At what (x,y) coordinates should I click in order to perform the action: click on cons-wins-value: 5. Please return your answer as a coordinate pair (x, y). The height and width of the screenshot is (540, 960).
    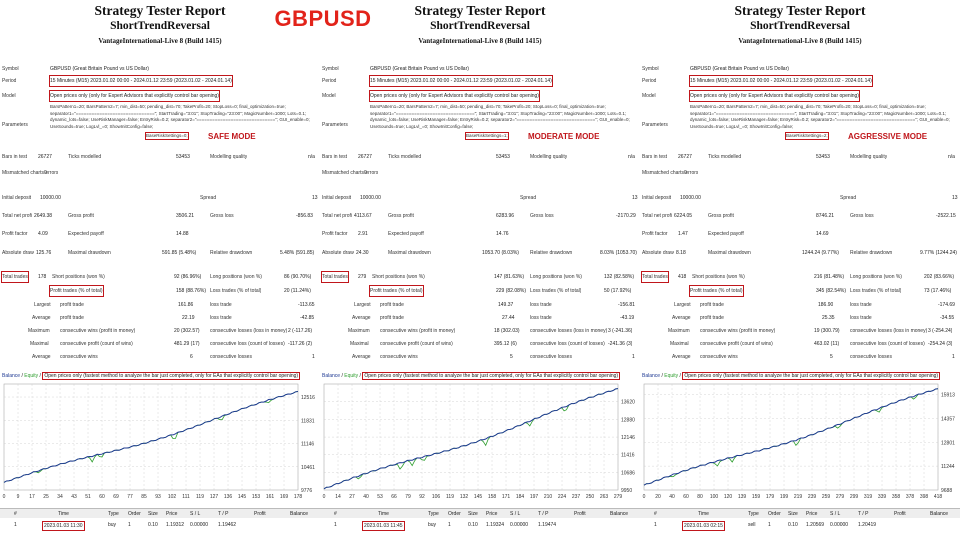
    Looking at the image, I should click on (511, 357).